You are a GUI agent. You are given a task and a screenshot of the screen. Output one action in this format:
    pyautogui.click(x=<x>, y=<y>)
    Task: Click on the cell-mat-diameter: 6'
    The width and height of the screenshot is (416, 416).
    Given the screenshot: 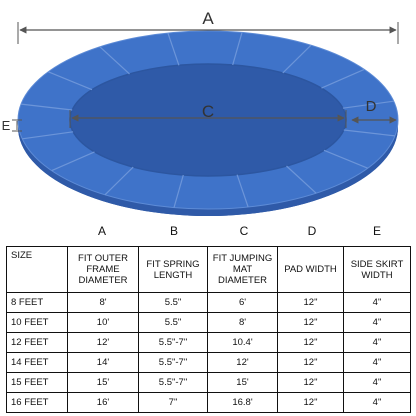 What is the action you would take?
    pyautogui.click(x=242, y=302)
    